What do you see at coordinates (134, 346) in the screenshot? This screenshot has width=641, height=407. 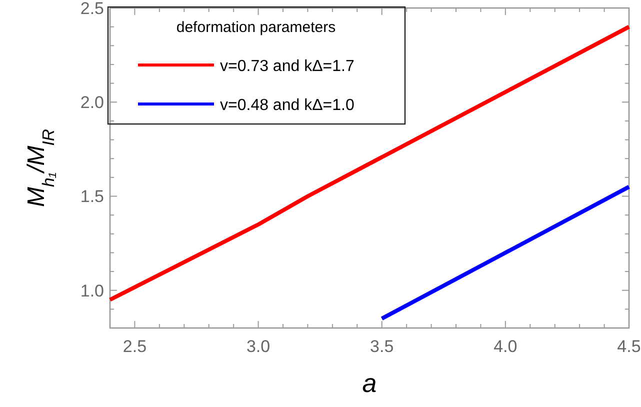 I see `x-tick-label: 2.5` at bounding box center [134, 346].